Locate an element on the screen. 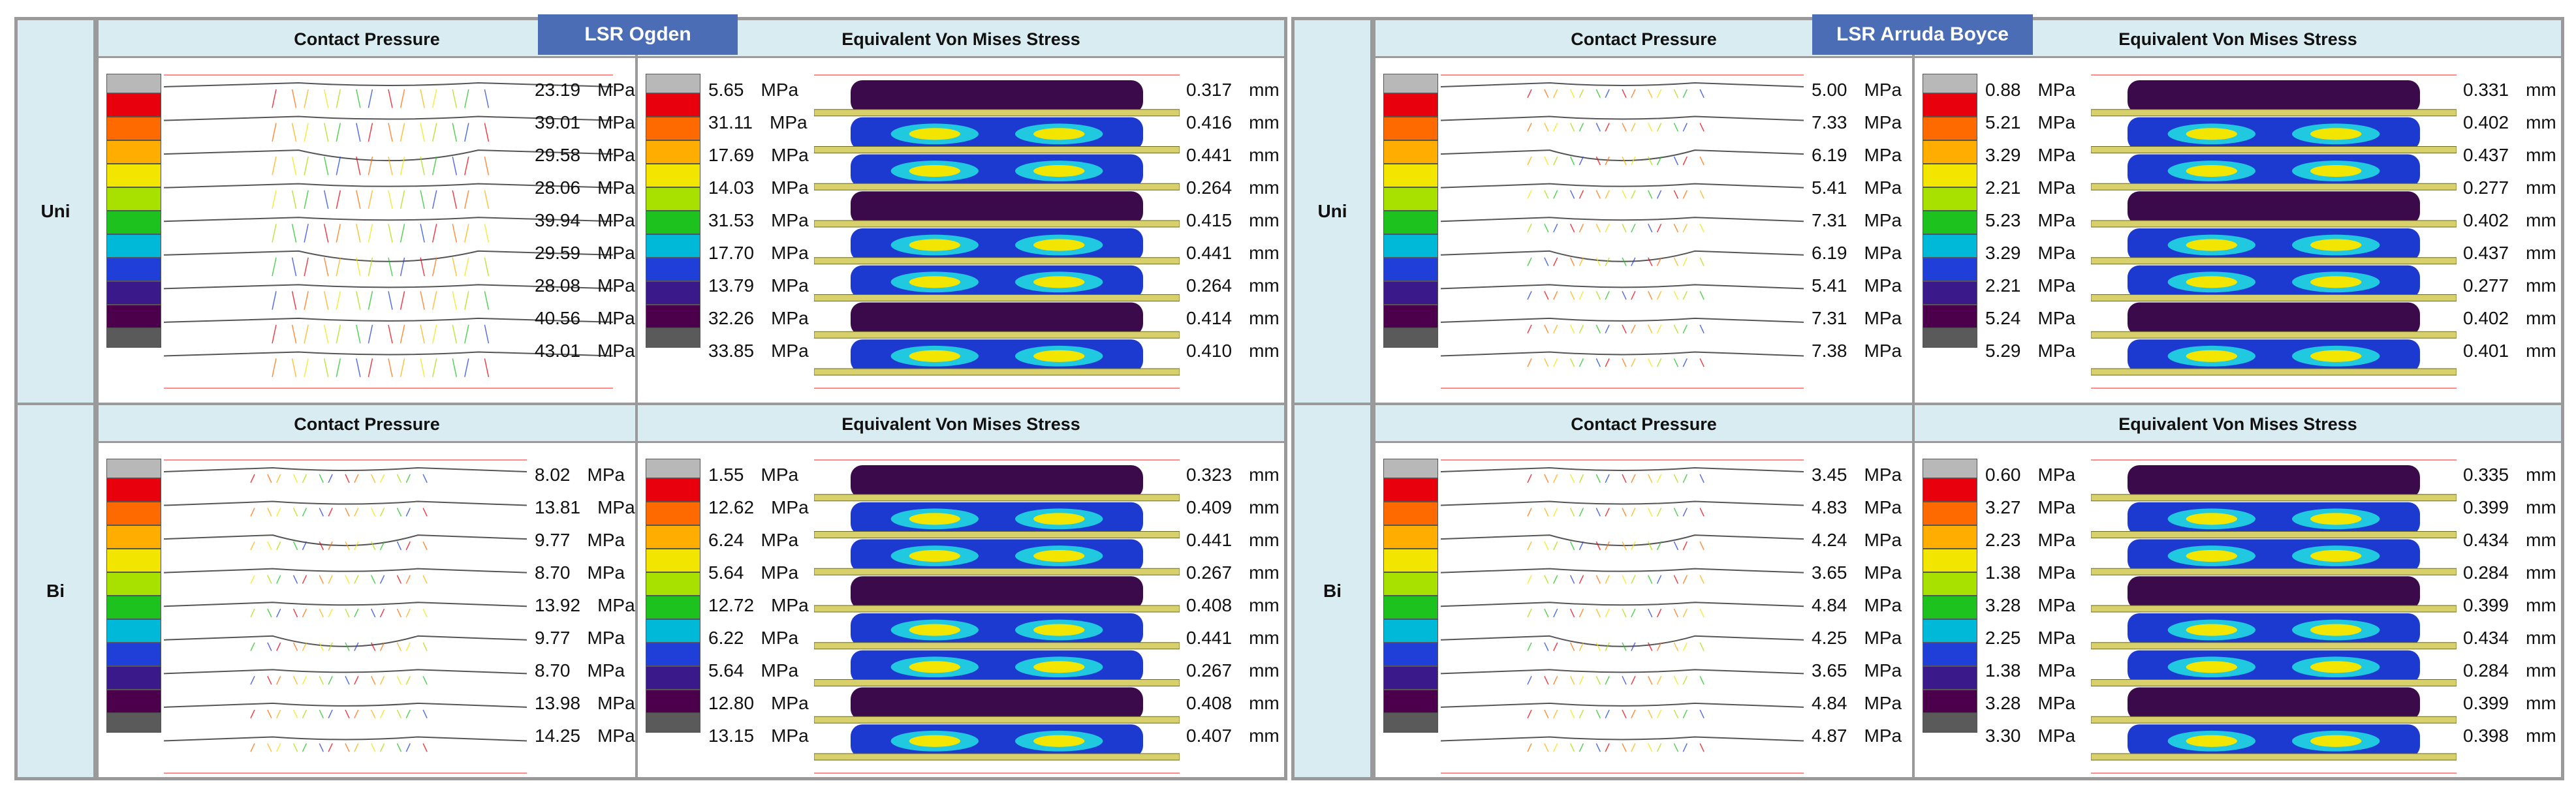 The height and width of the screenshot is (796, 2576). stress-value: 5.23 MPa is located at coordinates (2030, 221).